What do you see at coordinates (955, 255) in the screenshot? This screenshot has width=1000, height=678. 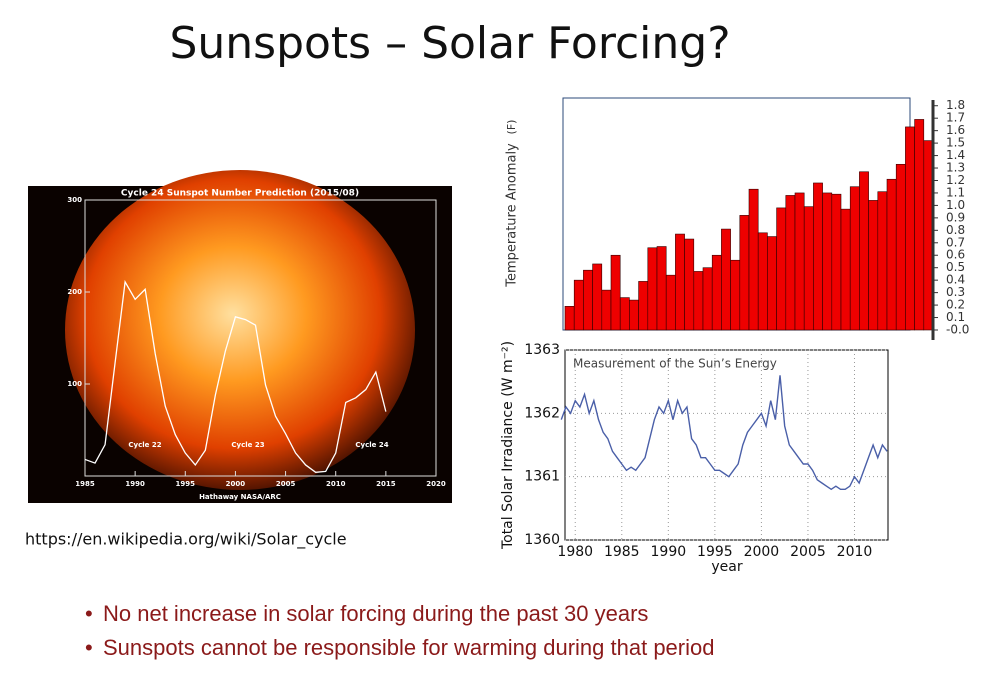 I see `y-tick-label: 0.6` at bounding box center [955, 255].